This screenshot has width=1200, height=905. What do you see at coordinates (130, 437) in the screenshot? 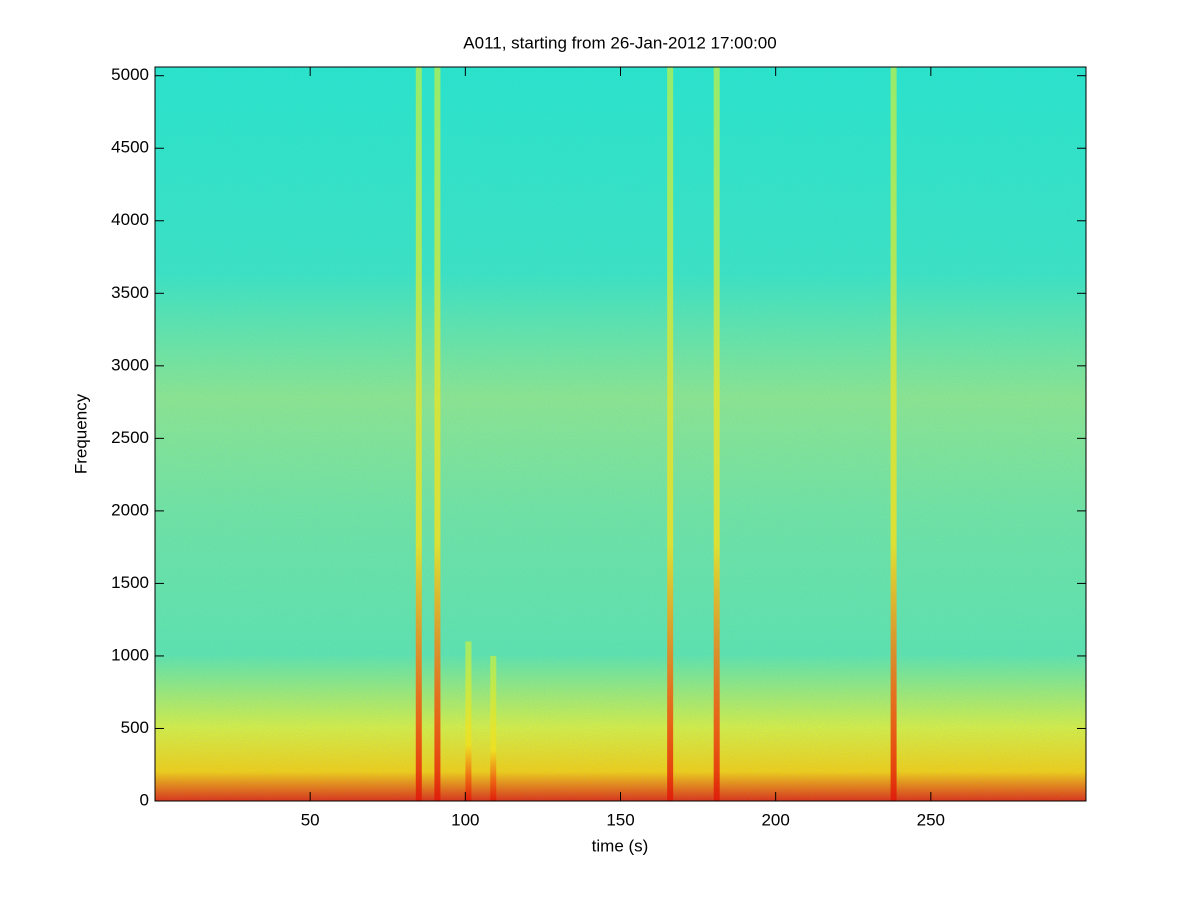
I see `y-tick-label: 2500` at bounding box center [130, 437].